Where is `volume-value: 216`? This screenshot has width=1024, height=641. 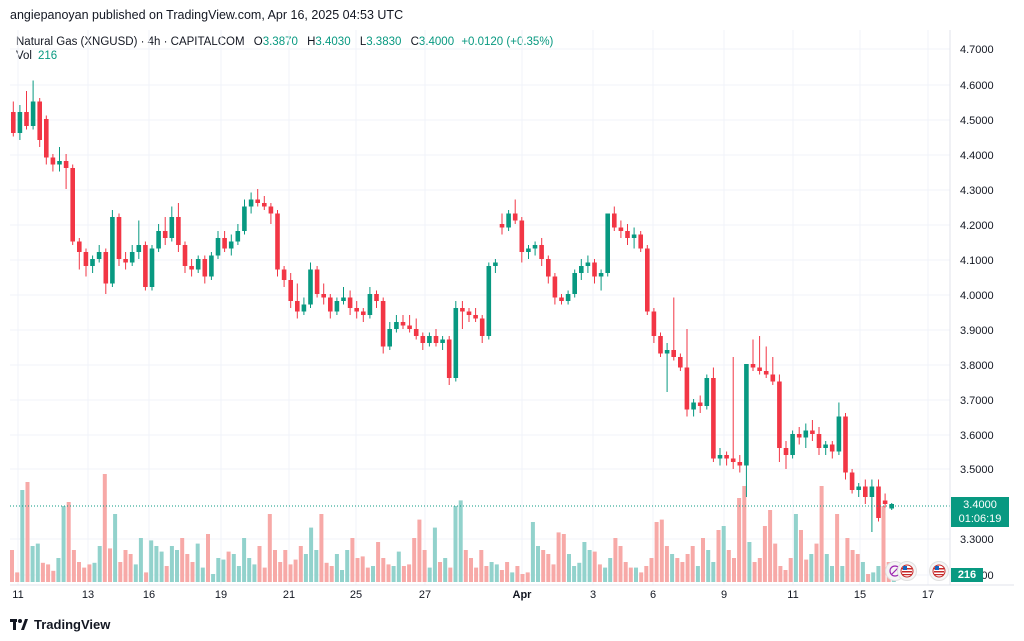 volume-value: 216 is located at coordinates (48, 56).